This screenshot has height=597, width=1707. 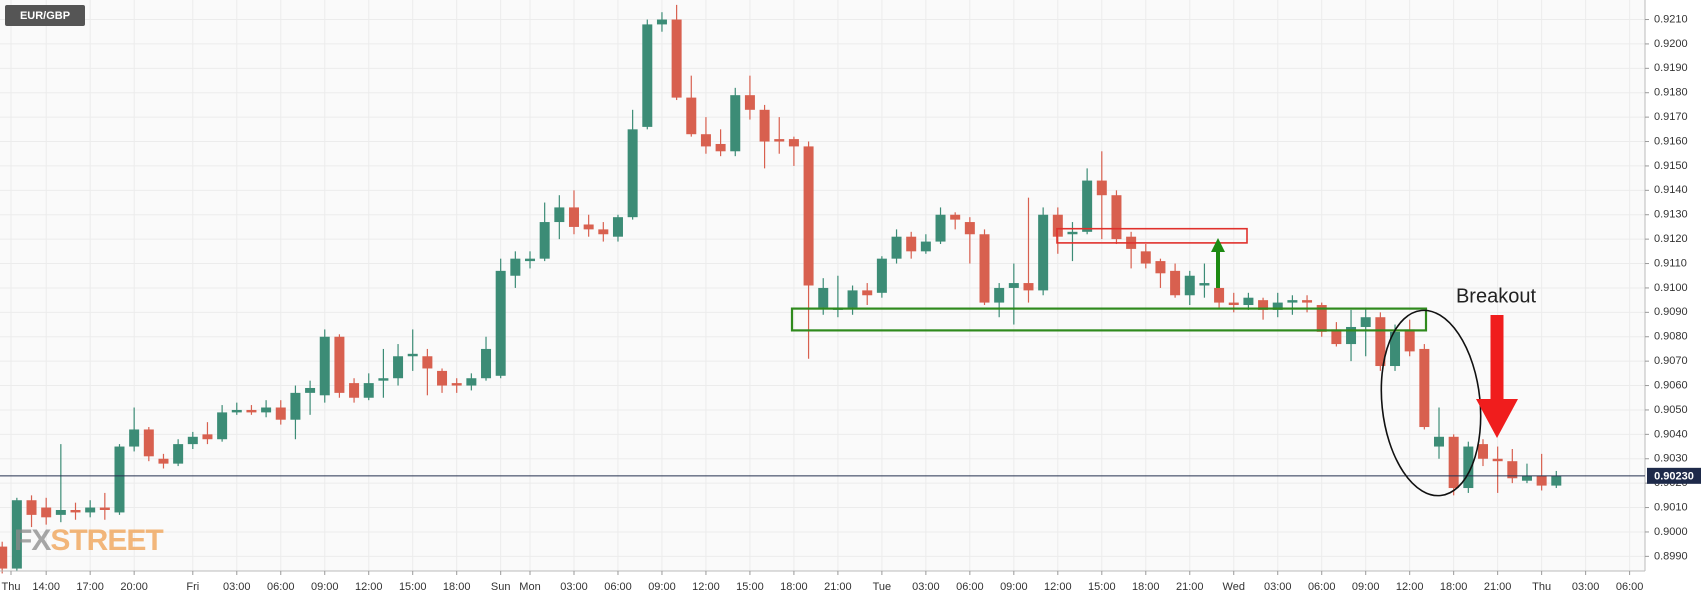 I want to click on y-tick-label: 0.9090, so click(x=1671, y=312).